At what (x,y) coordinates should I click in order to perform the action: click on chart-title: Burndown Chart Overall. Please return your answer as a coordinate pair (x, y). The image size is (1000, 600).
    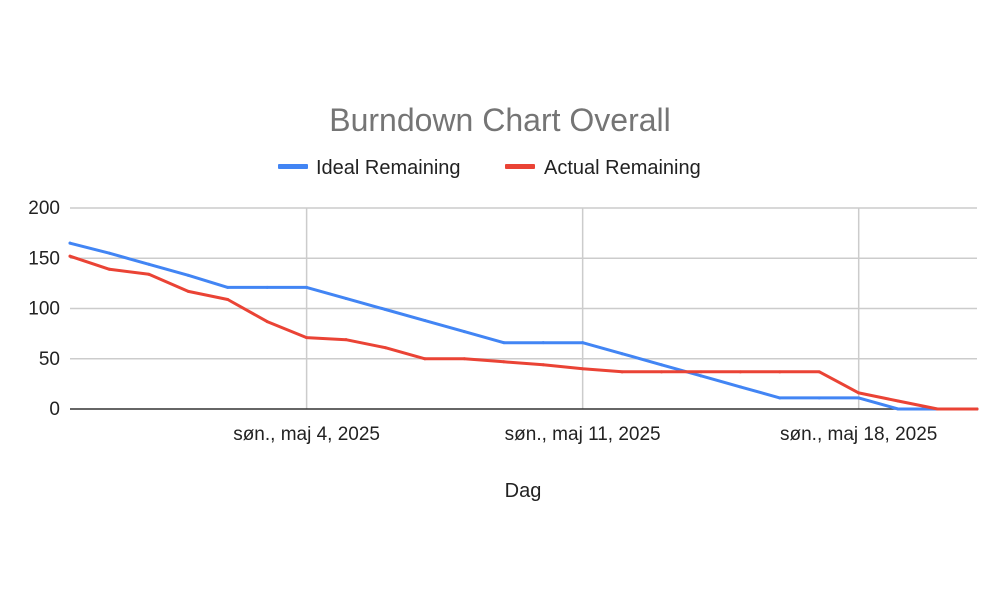
    Looking at the image, I should click on (499, 120).